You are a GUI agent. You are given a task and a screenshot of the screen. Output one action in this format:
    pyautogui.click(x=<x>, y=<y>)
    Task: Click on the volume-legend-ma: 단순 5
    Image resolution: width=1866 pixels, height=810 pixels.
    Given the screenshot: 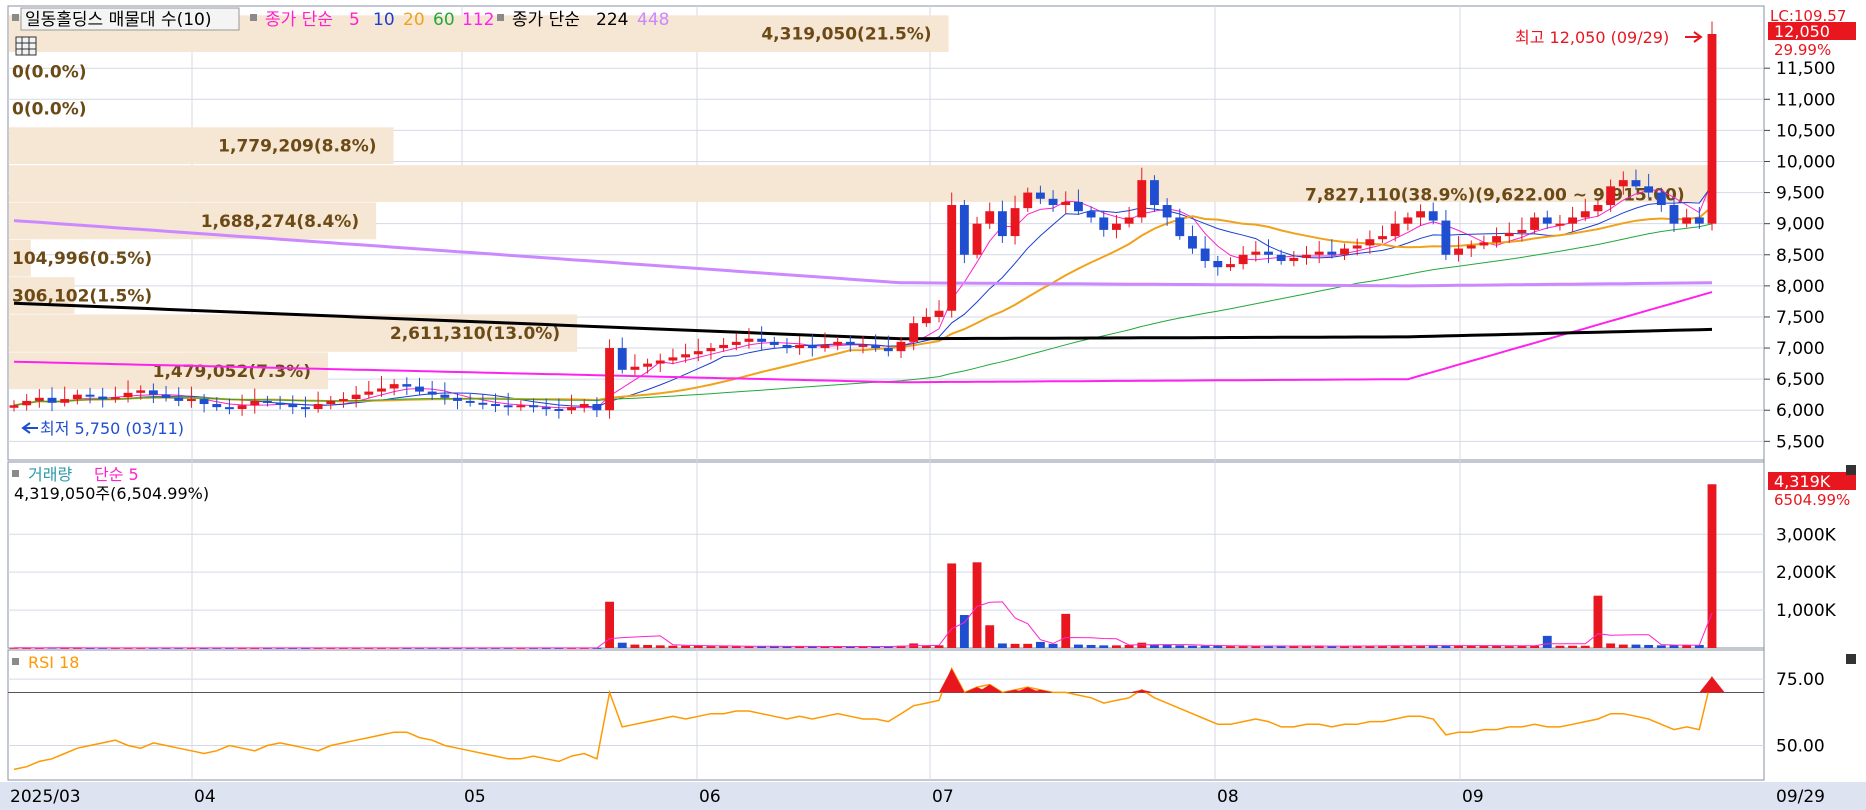 What is the action you would take?
    pyautogui.click(x=116, y=474)
    